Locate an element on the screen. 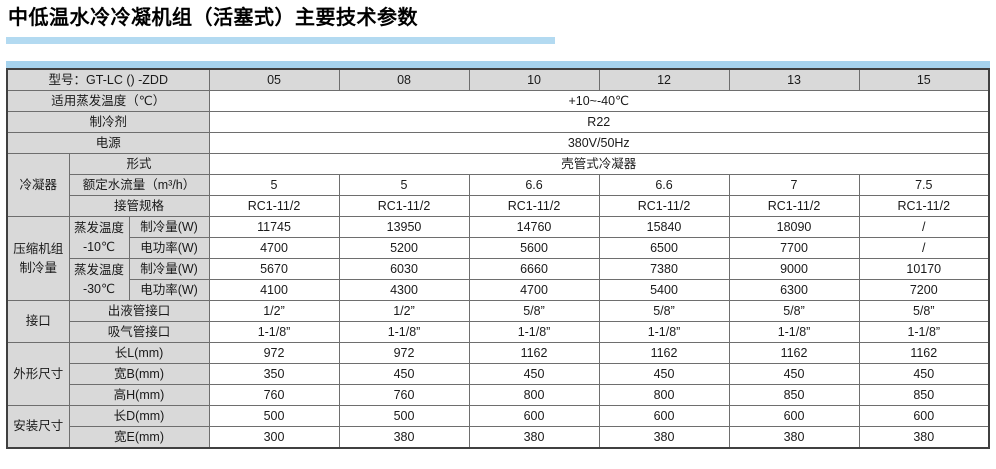  table-cell: 5 is located at coordinates (274, 185).